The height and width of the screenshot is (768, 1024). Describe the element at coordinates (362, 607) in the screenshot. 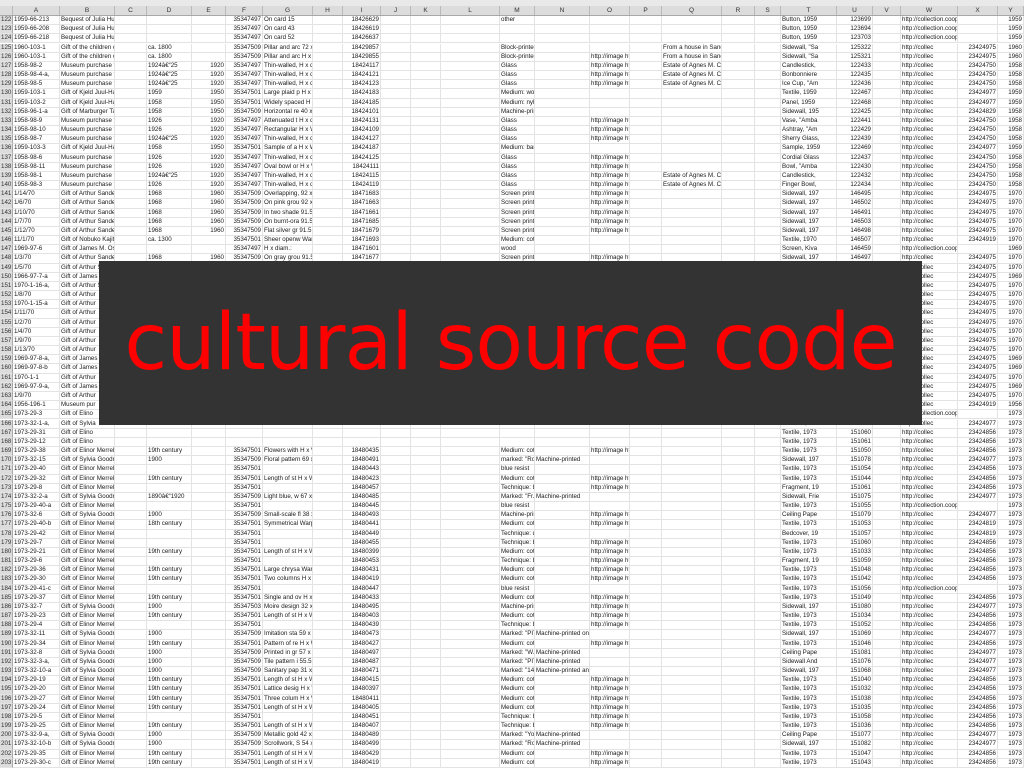

I see `table-cell: 18480495` at that location.